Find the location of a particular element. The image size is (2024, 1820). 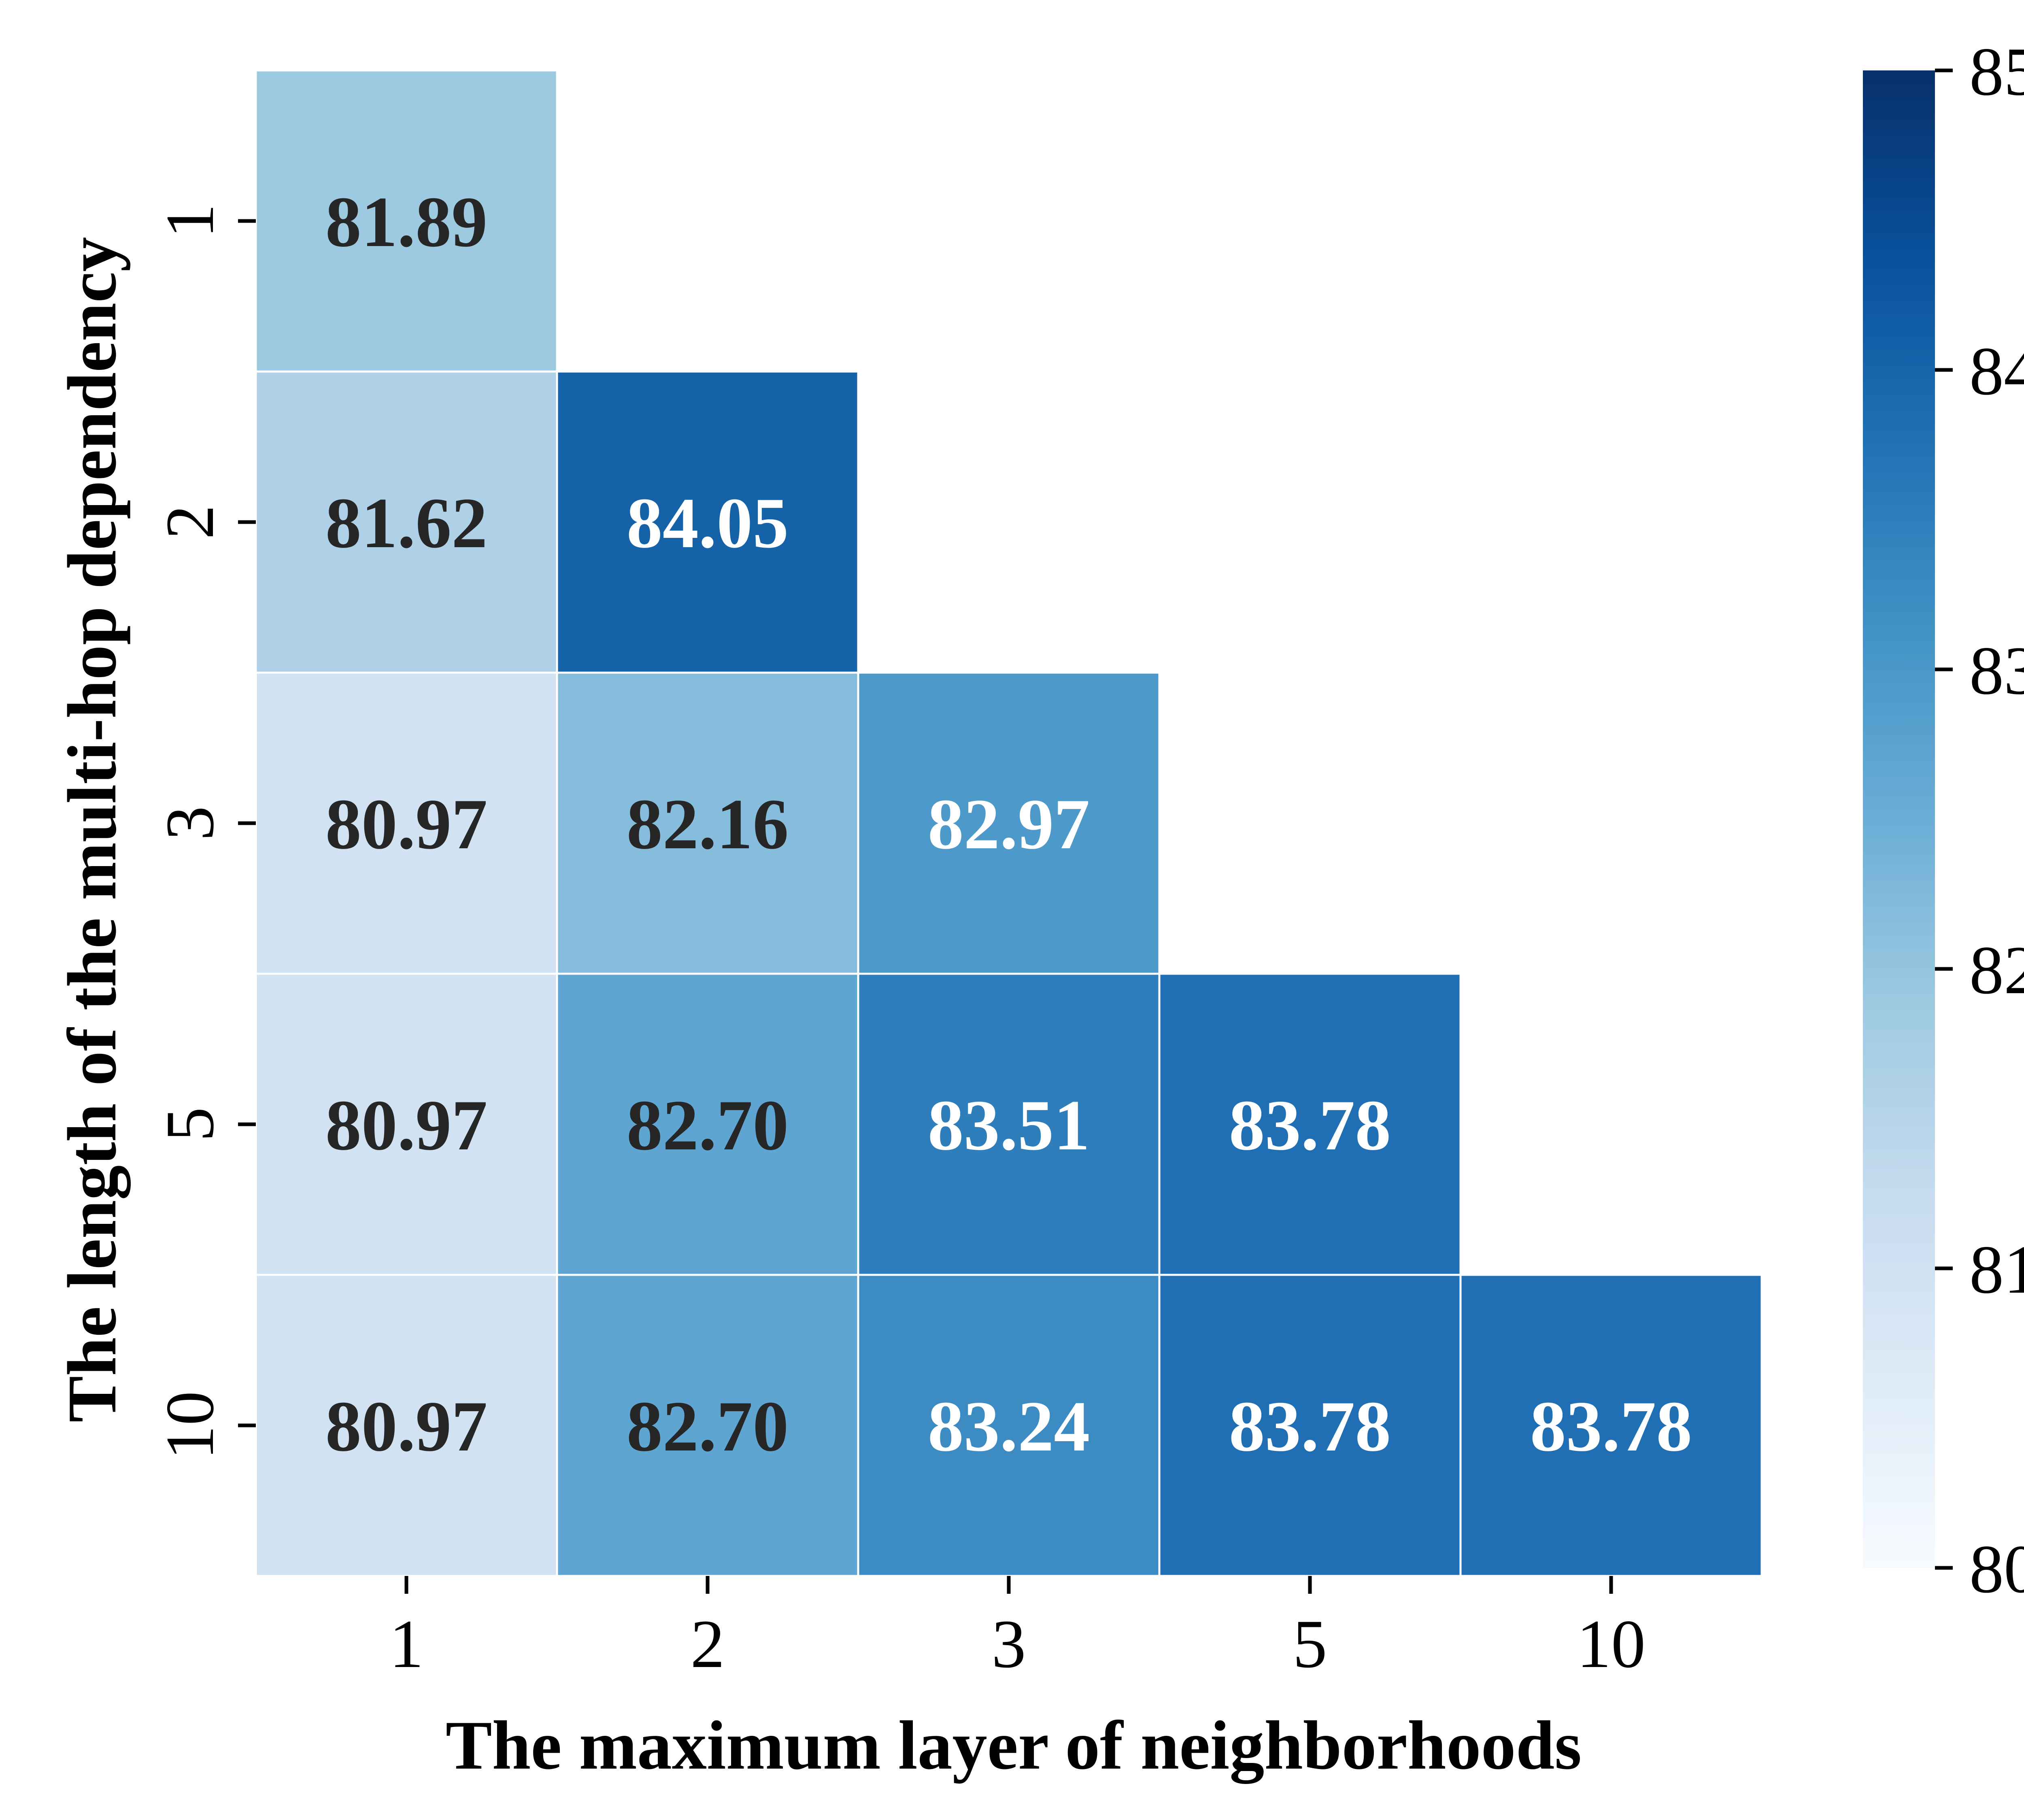

y-tick-label: 3 is located at coordinates (190, 824).